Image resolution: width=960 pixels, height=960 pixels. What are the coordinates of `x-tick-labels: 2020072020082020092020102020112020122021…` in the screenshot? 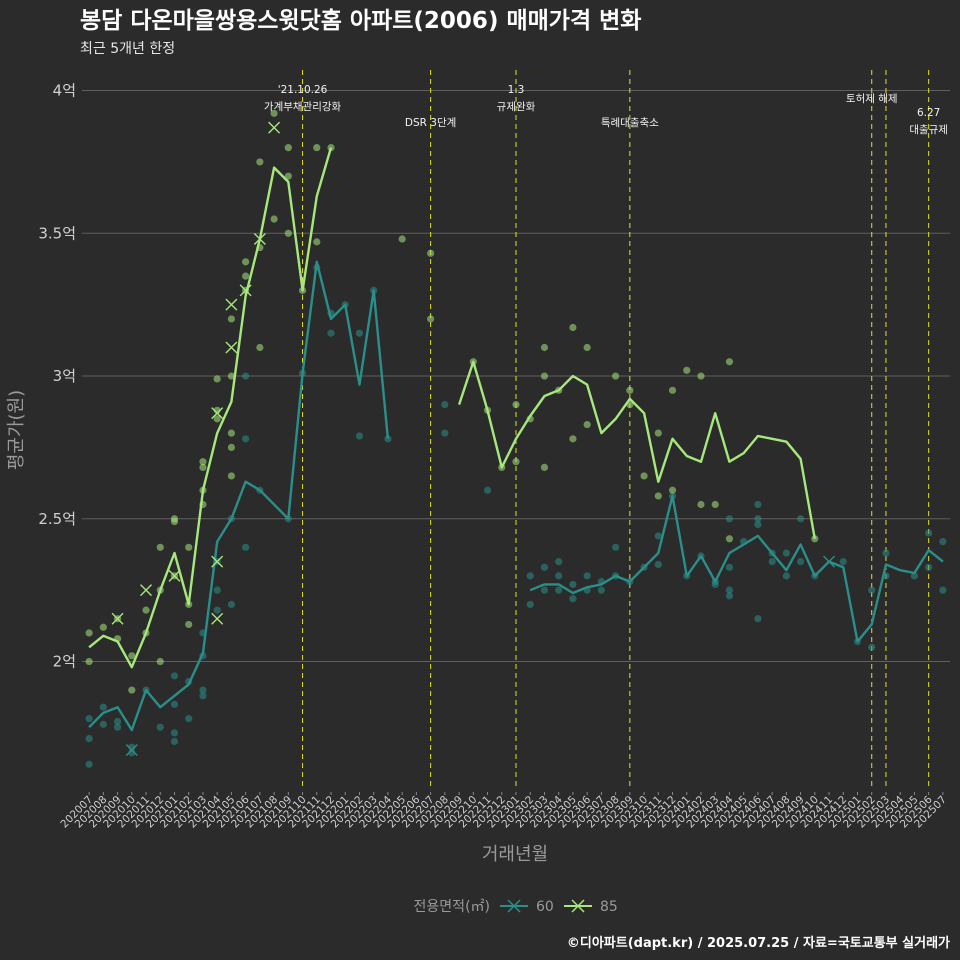 It's located at (503, 811).